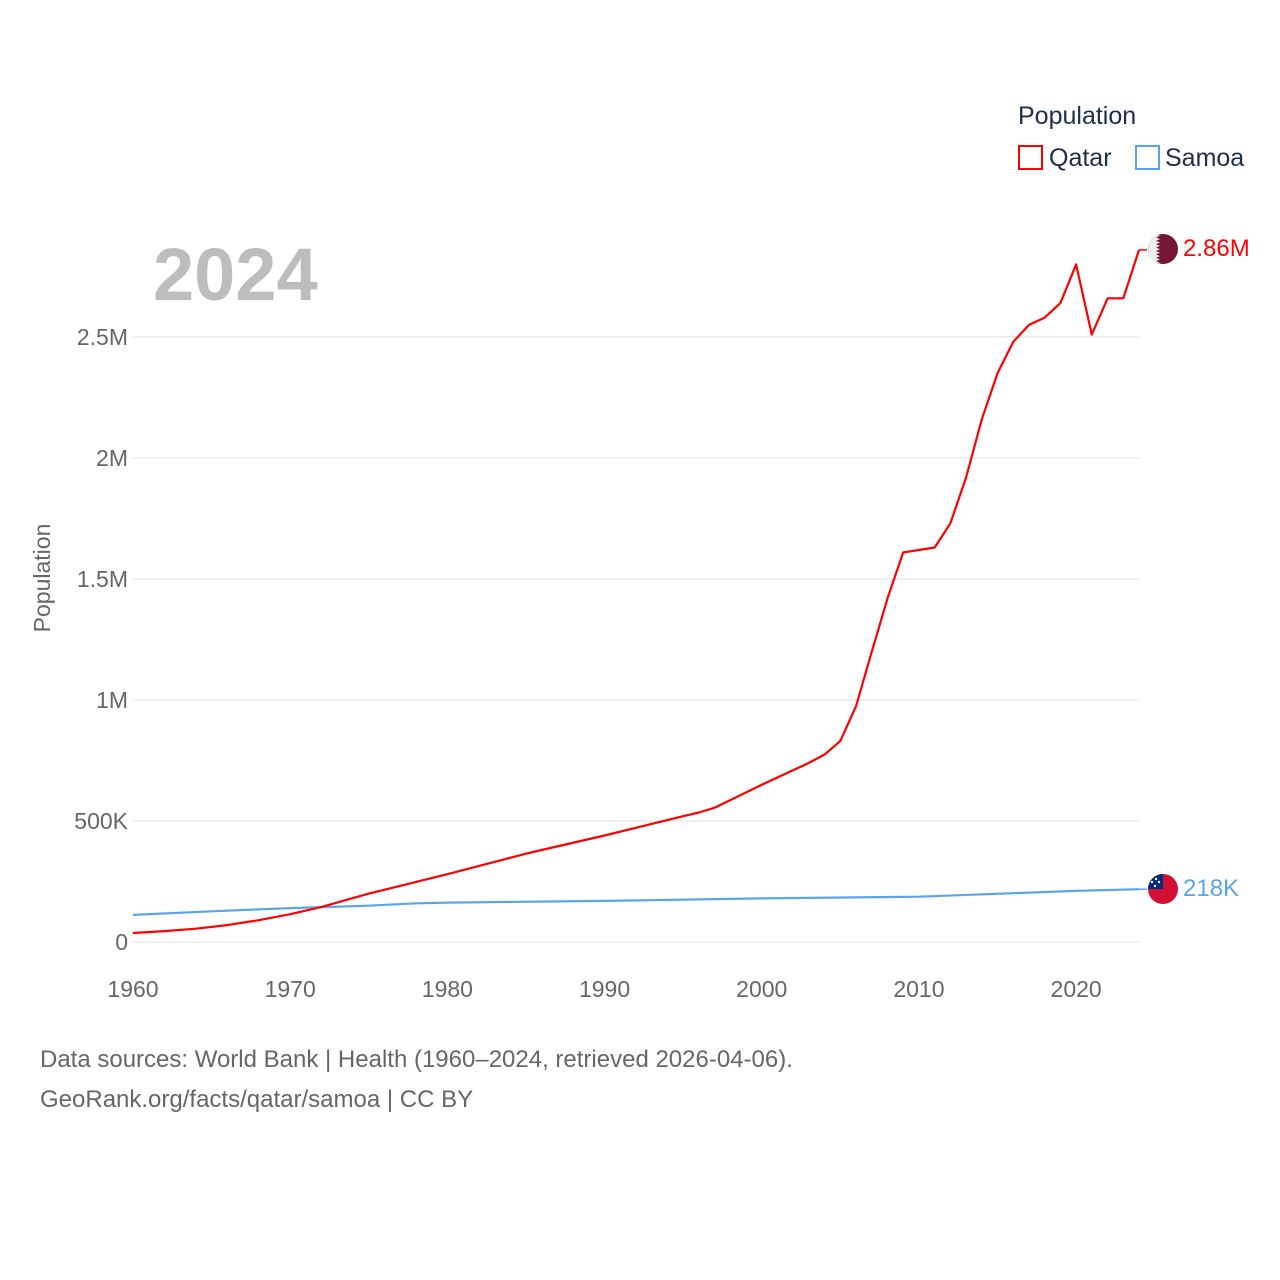  I want to click on year-label: 2024, so click(235, 274).